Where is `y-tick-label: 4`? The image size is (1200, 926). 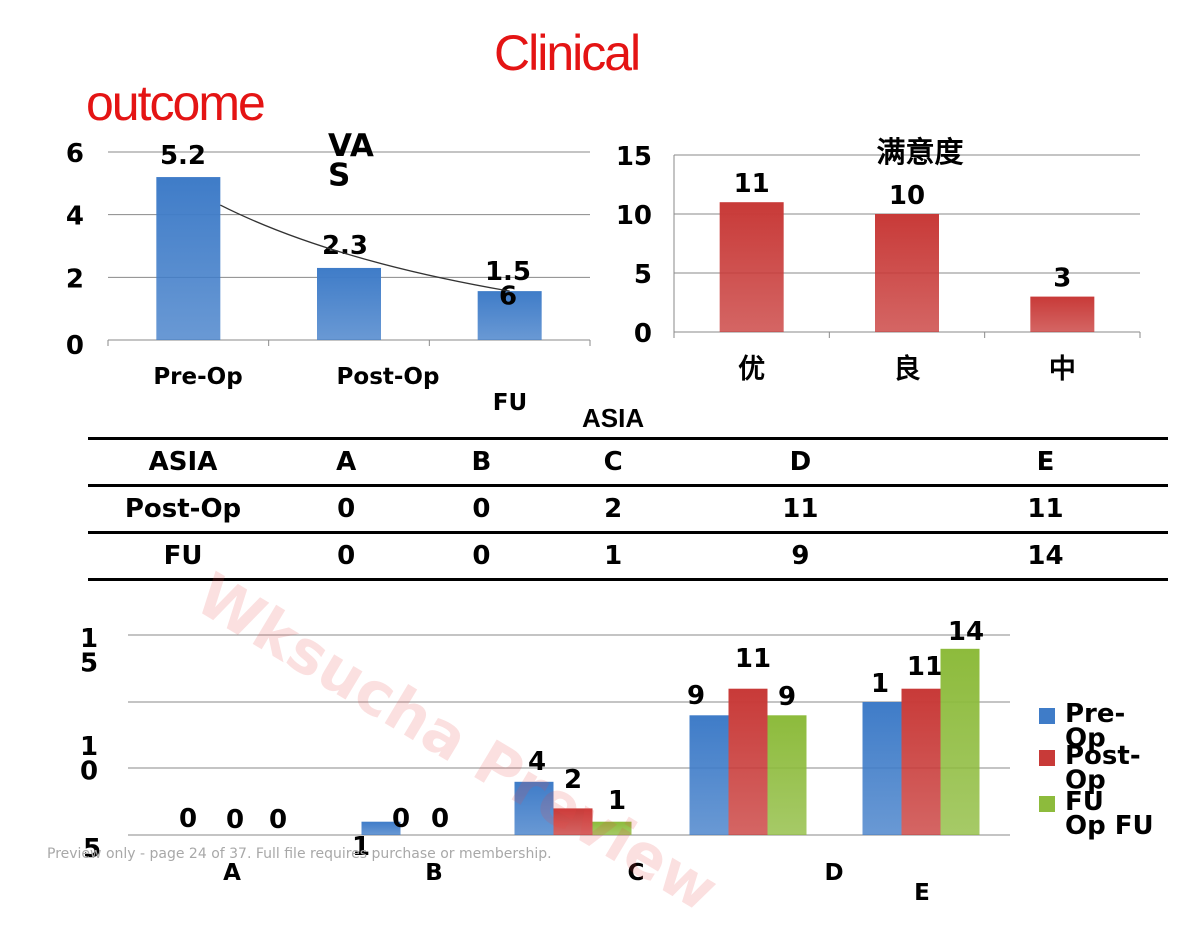 y-tick-label: 4 is located at coordinates (75, 217).